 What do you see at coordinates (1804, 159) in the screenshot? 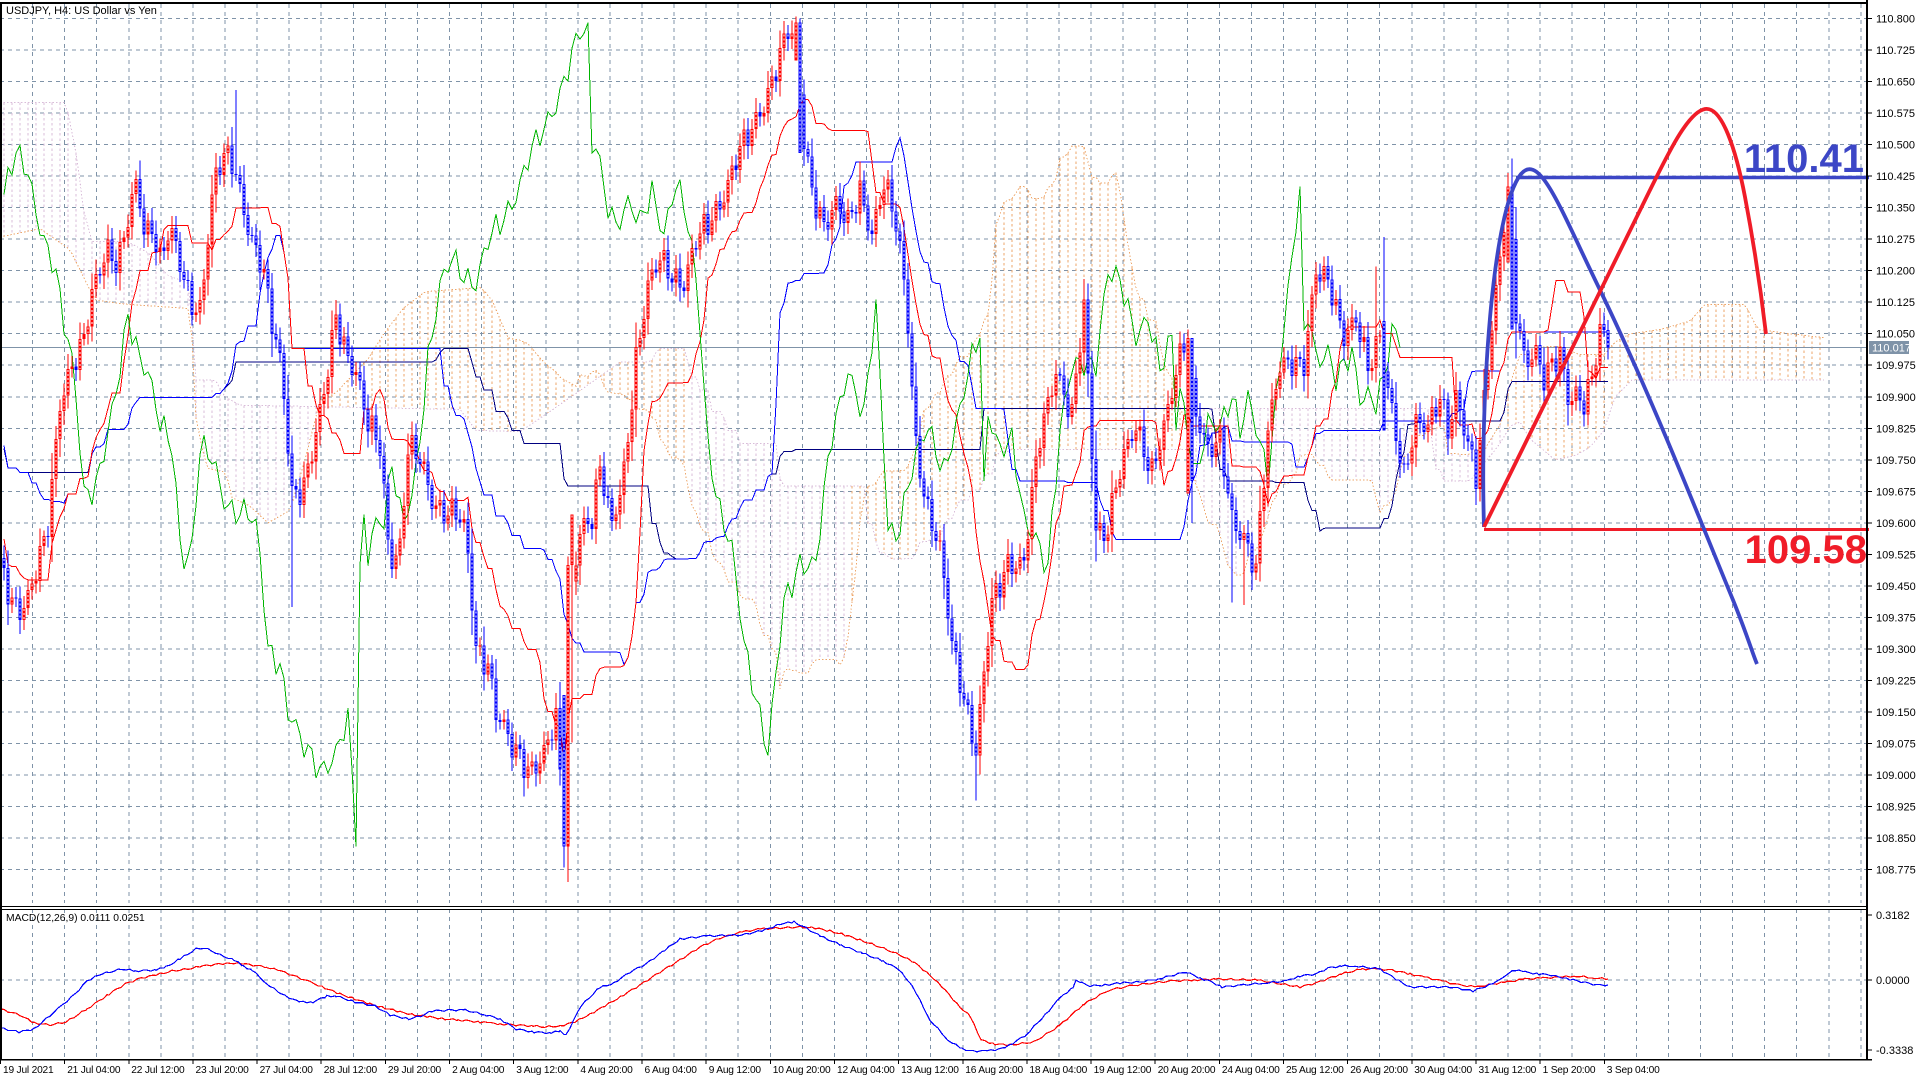
I see `svg-text: 110.41` at bounding box center [1804, 159].